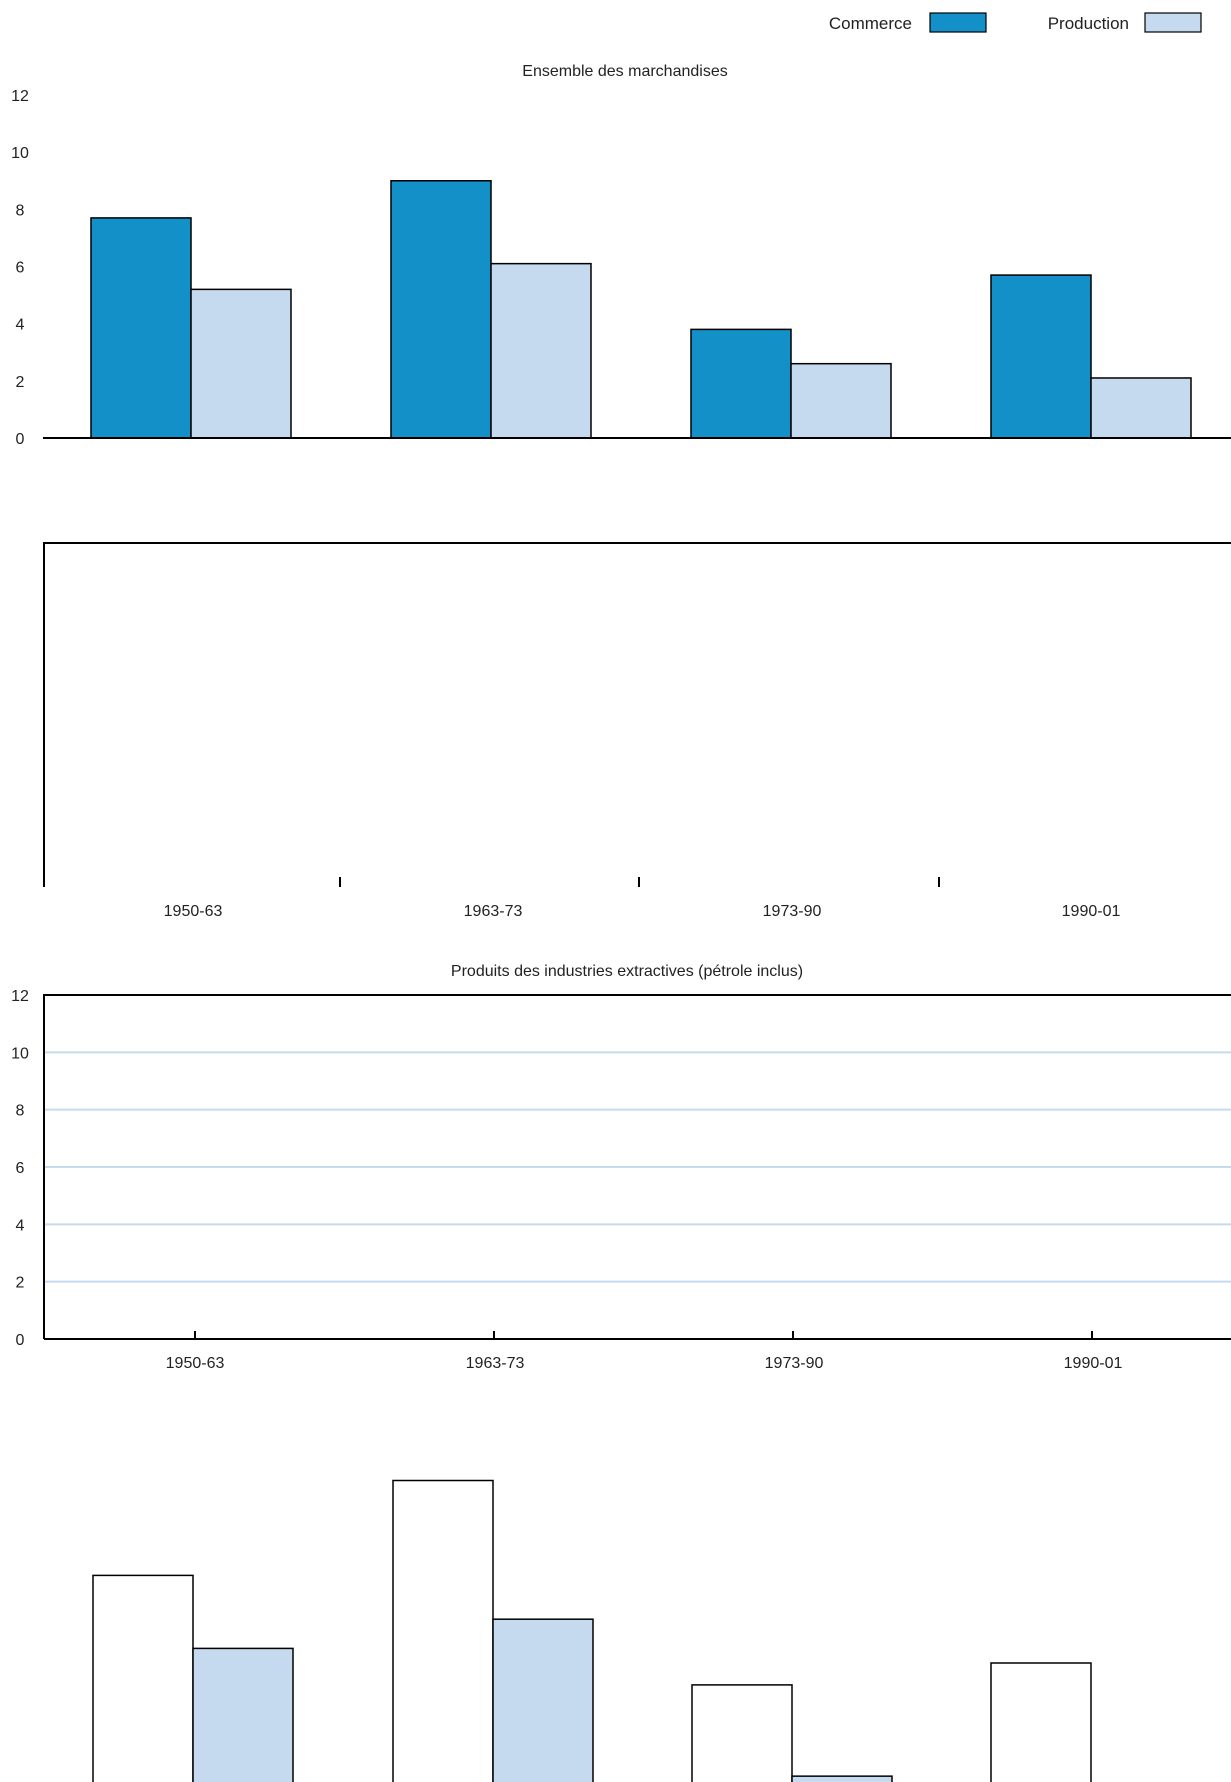 The height and width of the screenshot is (1782, 1231). Describe the element at coordinates (958, 22) in the screenshot. I see `legend-swatch-commerce` at that location.